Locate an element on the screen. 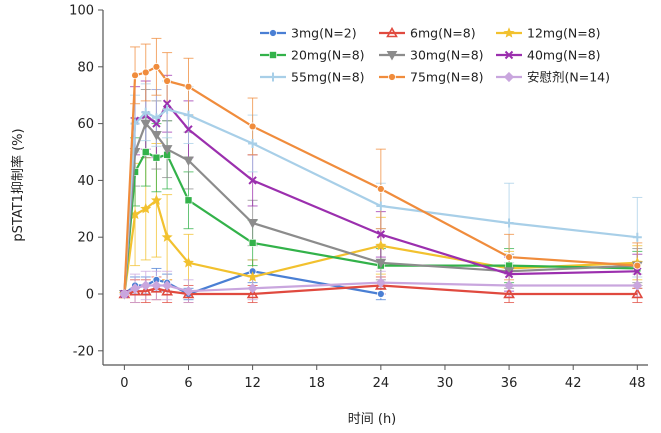 Image resolution: width=661 pixels, height=433 pixels. x-tick-label: 18 is located at coordinates (316, 383).